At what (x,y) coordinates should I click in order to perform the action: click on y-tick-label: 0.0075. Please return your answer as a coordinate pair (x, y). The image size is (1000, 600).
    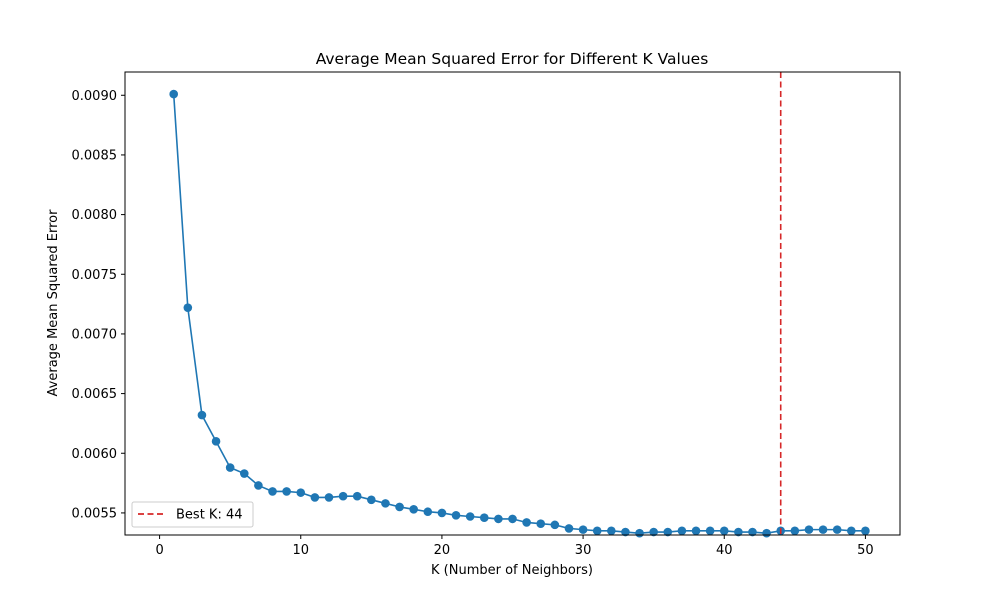
    Looking at the image, I should click on (95, 275).